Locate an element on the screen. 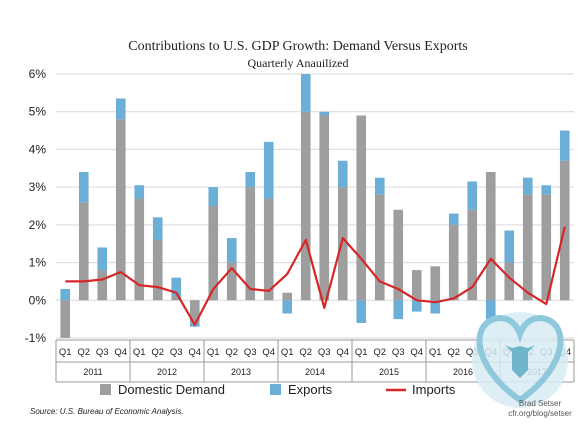 Image resolution: width=586 pixels, height=434 pixels. heart-icon is located at coordinates (520, 359).